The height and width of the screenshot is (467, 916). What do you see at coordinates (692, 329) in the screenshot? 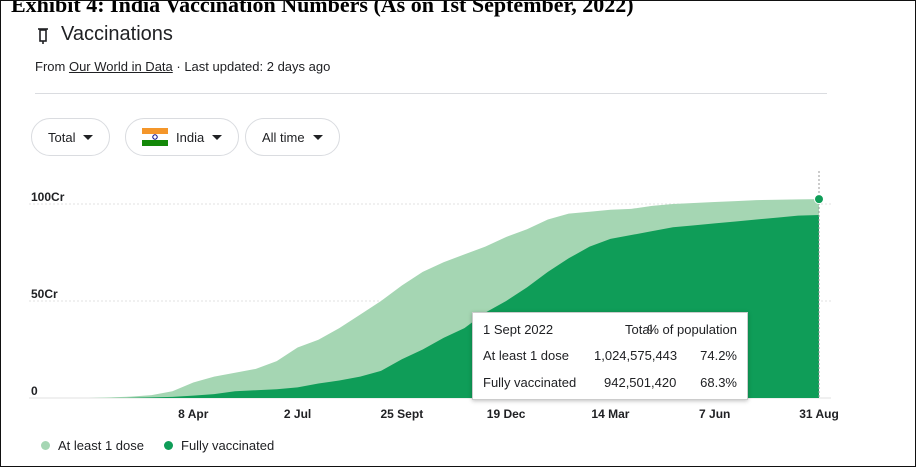
I see `tooltip-col: % of population` at bounding box center [692, 329].